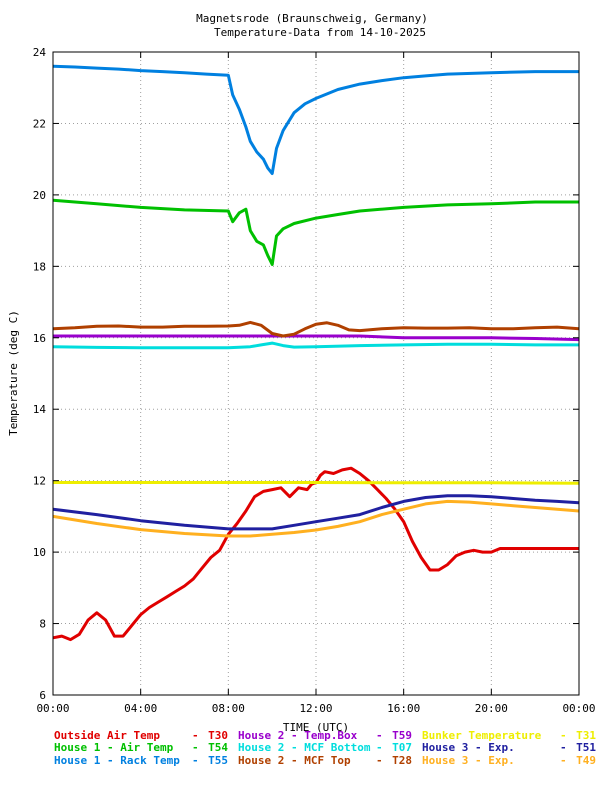 This screenshot has height=800, width=600. Describe the element at coordinates (40, 409) in the screenshot. I see `y-tick-label: 14` at that location.